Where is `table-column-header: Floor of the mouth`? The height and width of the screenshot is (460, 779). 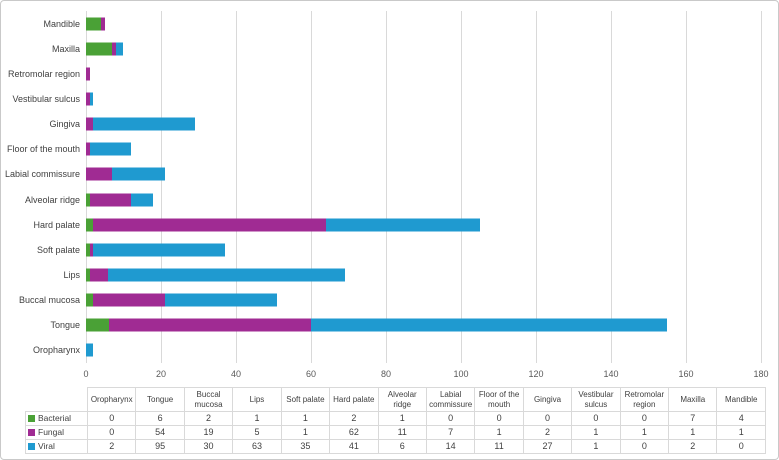 table-column-header: Floor of the mouth is located at coordinates (499, 399).